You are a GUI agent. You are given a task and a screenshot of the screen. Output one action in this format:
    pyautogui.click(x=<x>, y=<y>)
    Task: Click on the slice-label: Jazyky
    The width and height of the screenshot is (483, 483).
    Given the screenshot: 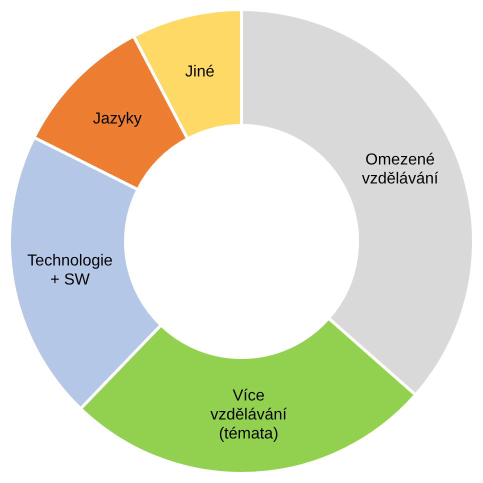 What is the action you would take?
    pyautogui.click(x=117, y=119)
    